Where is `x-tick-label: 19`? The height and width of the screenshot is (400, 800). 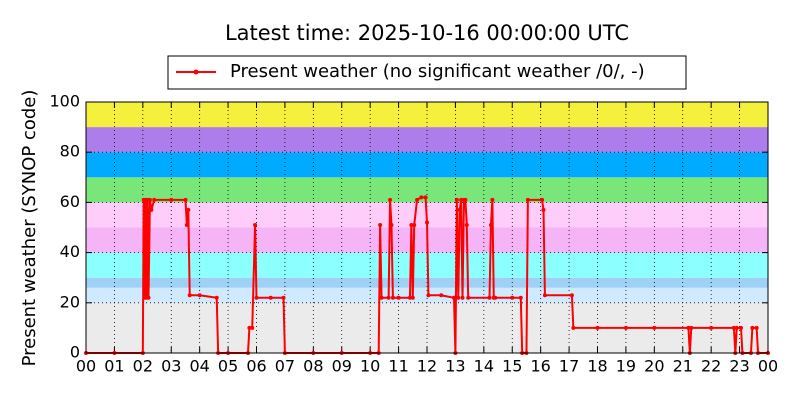
x-tick-label: 19 is located at coordinates (626, 366).